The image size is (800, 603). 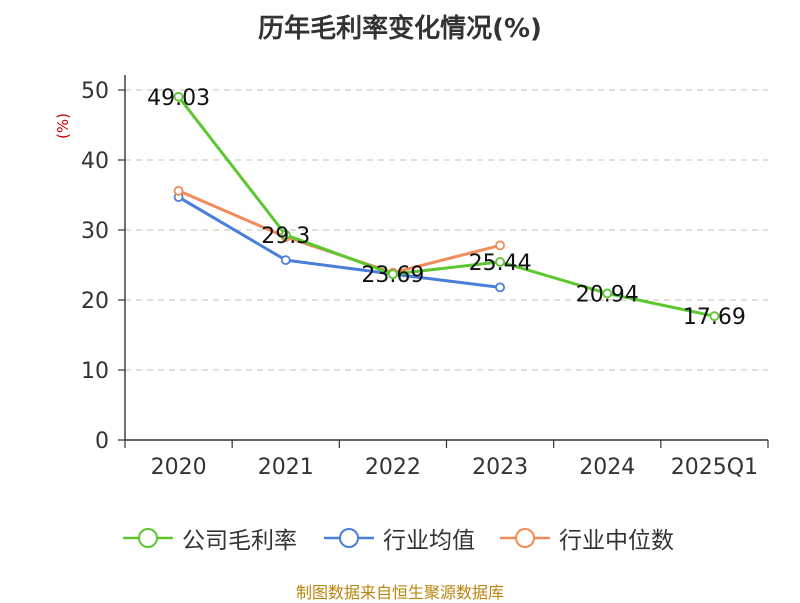 I want to click on x-tick-label: 2022, so click(x=393, y=467).